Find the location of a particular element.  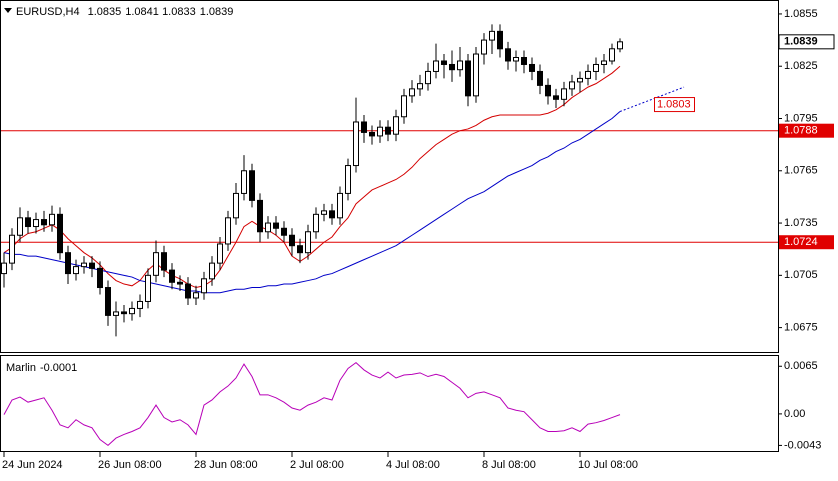

x-tick-label: 4 Jul 08:00 is located at coordinates (413, 465).